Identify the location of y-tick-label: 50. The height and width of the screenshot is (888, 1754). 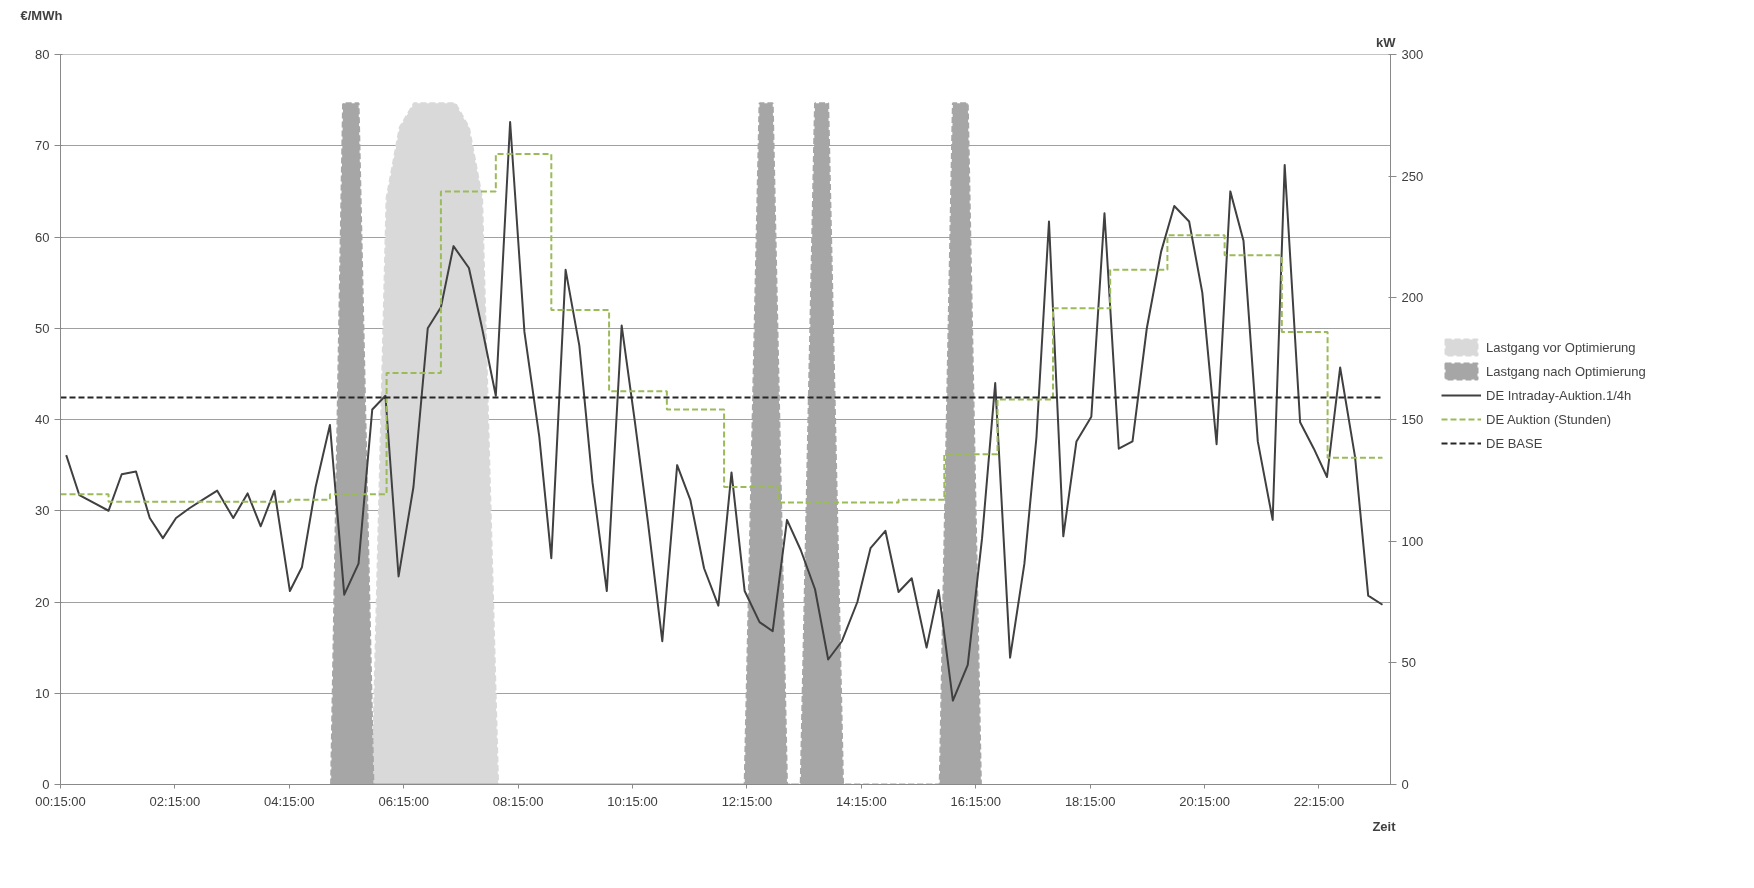
(42, 328).